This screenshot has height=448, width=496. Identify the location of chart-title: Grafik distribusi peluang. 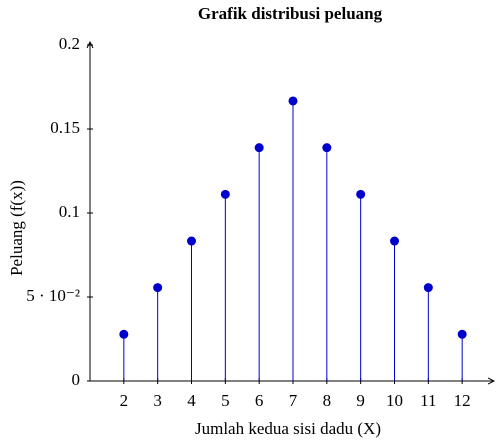
(290, 13).